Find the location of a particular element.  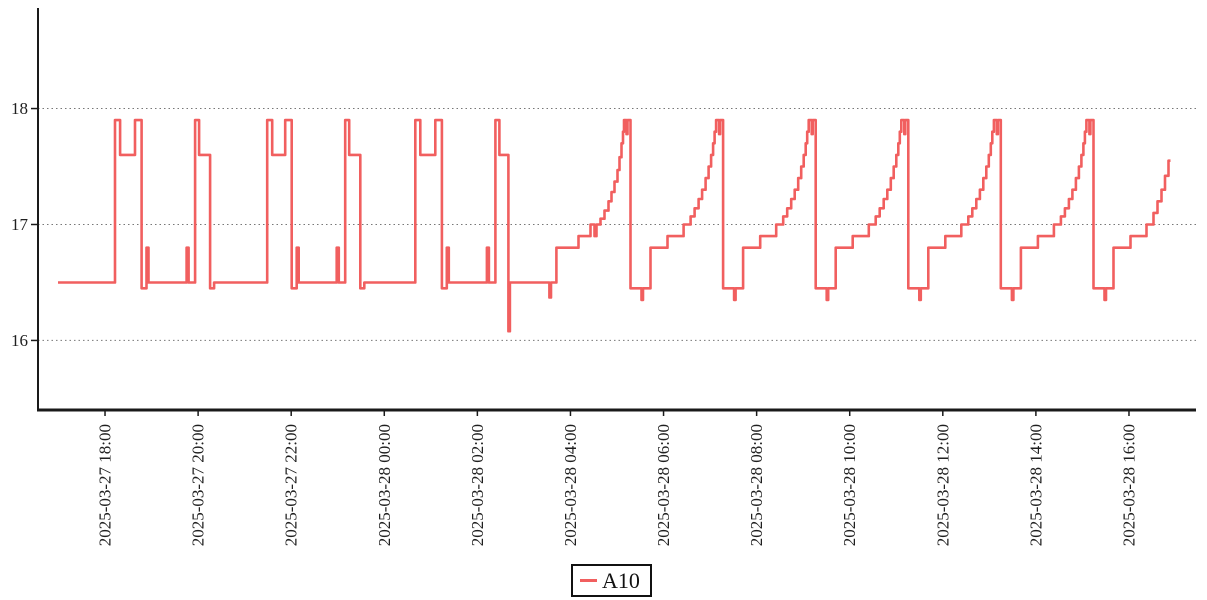

y-tick-label: 17 is located at coordinates (20, 224).